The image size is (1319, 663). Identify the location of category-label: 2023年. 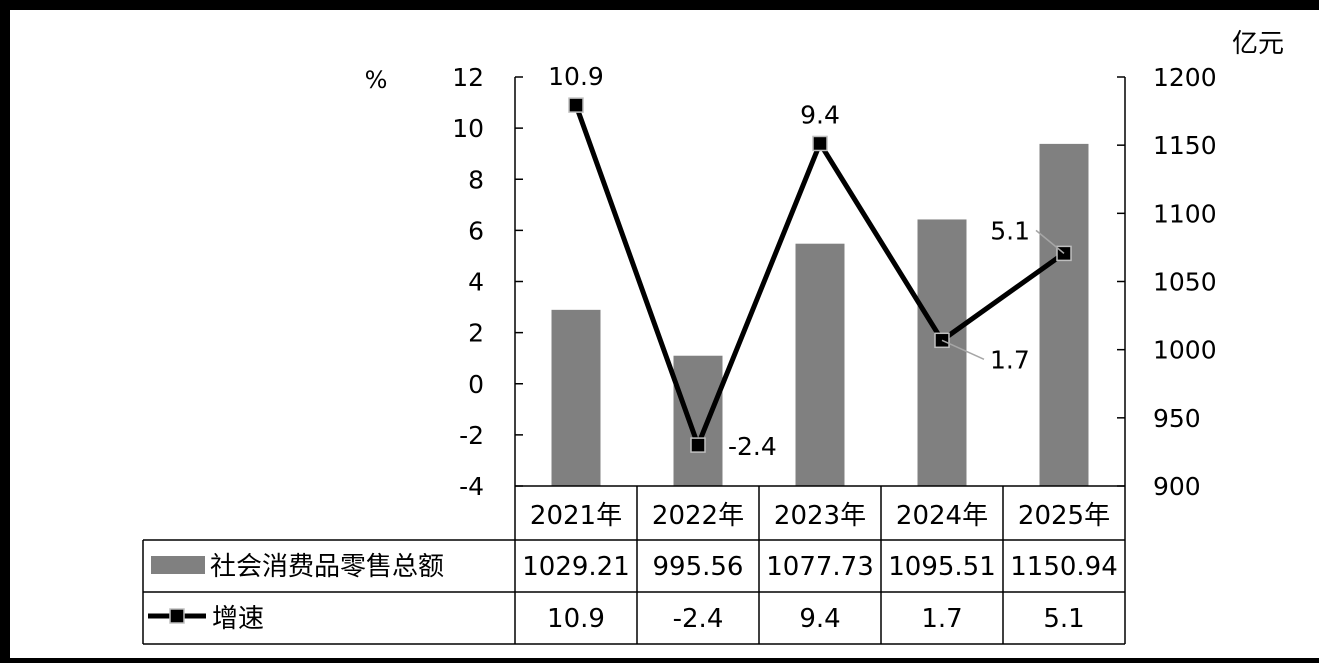
(820, 516).